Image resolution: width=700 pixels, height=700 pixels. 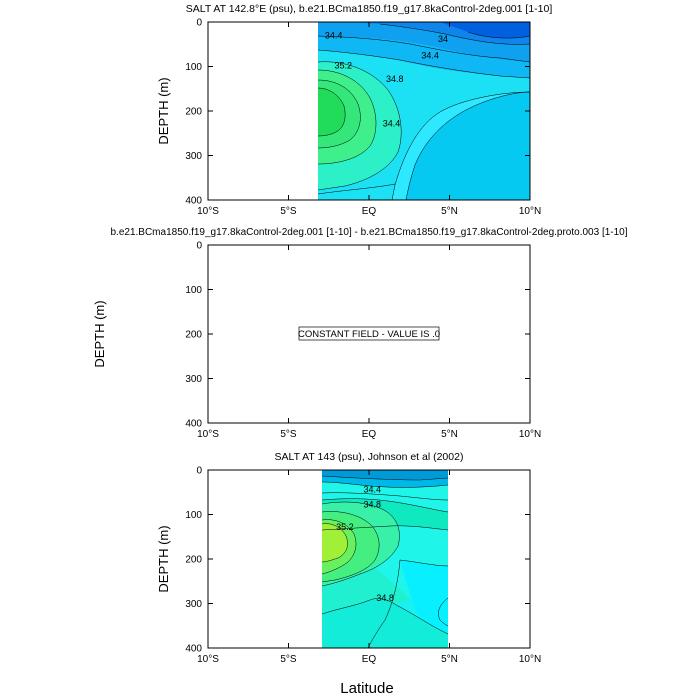 I want to click on panel-1-contour-labels: 34.4 34 34.4 35.2 34.8 34.4, so click(x=386, y=79).